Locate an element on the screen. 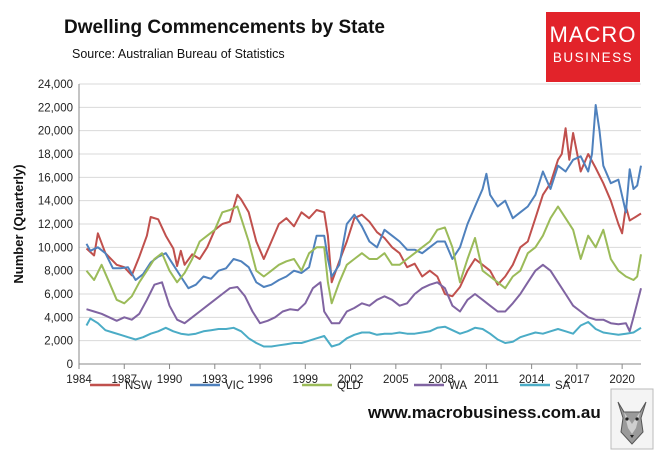 This screenshot has width=660, height=461. logo-line-2: BUSINESS is located at coordinates (593, 57).